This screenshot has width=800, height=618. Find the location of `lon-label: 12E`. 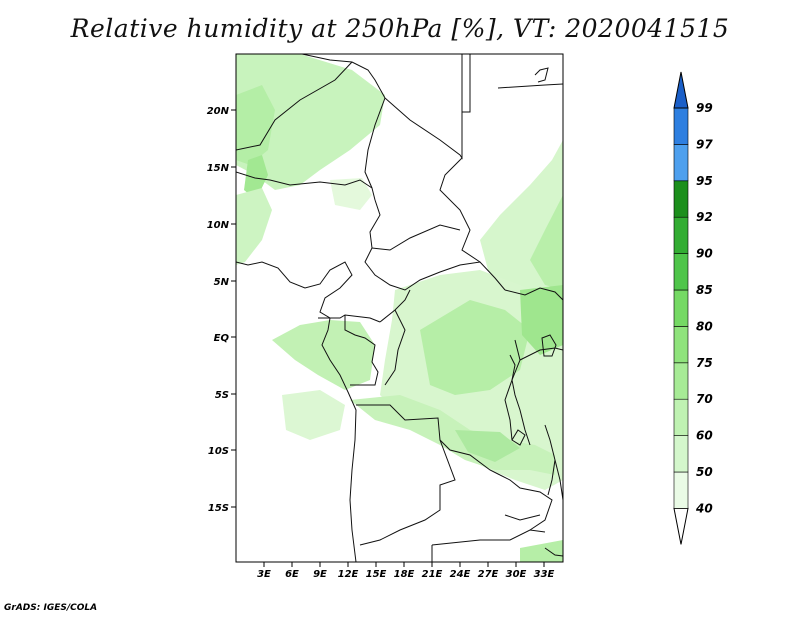

lon-label: 12E is located at coordinates (348, 574).